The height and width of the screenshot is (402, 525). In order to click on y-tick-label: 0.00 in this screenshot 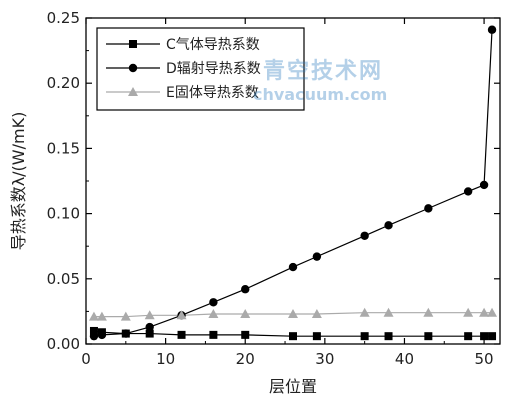, I will do `click(63, 344)`.